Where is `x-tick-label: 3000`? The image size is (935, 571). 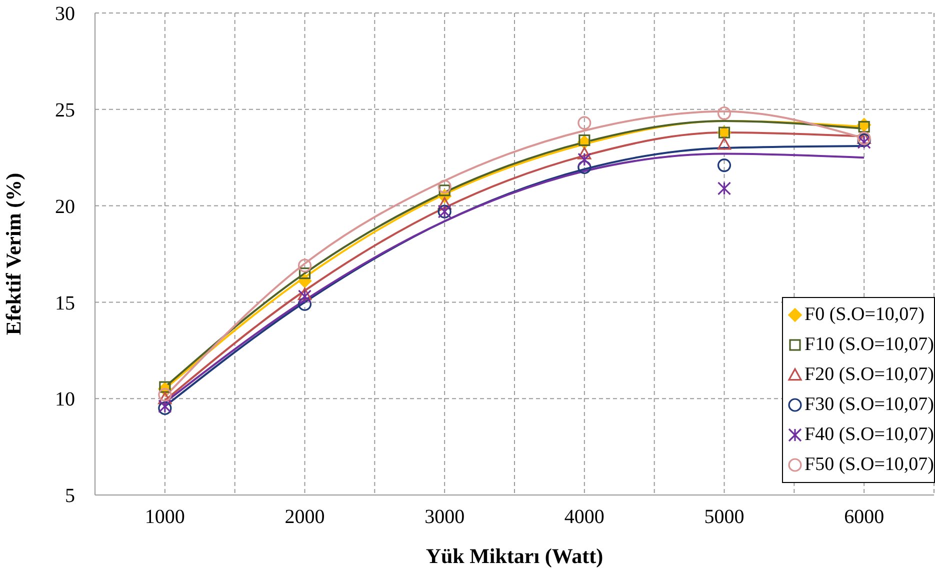
x-tick-label: 3000 is located at coordinates (444, 517).